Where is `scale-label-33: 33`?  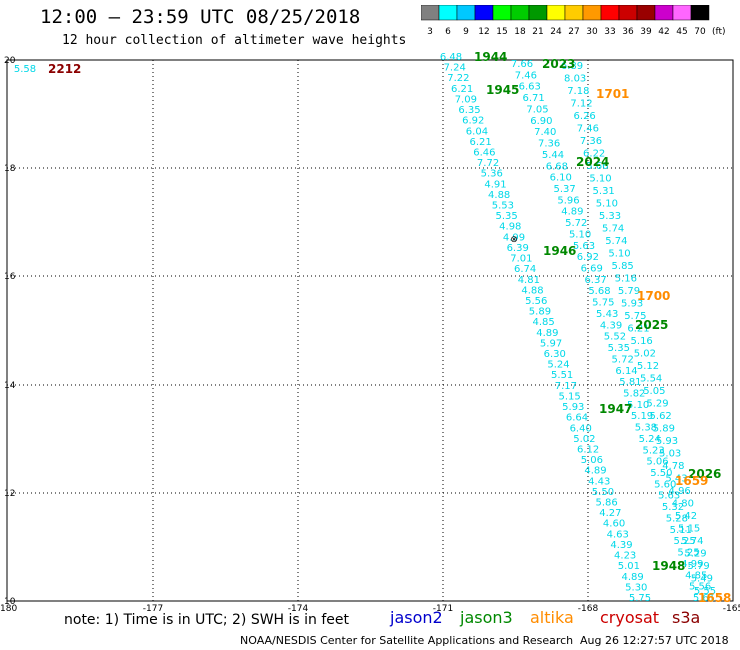
scale-label-33: 33 is located at coordinates (609, 32).